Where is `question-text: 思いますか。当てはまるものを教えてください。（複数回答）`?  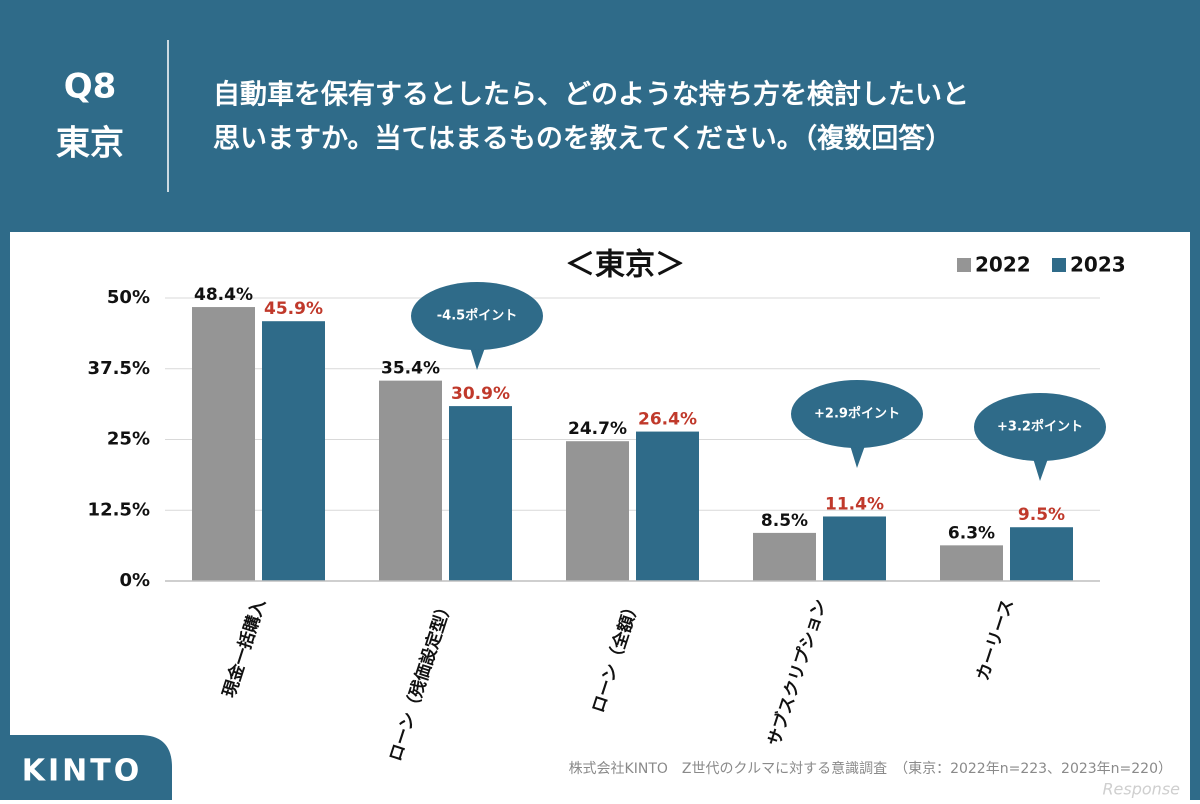 question-text: 思いますか。当てはまるものを教えてください。（複数回答） is located at coordinates (582, 139).